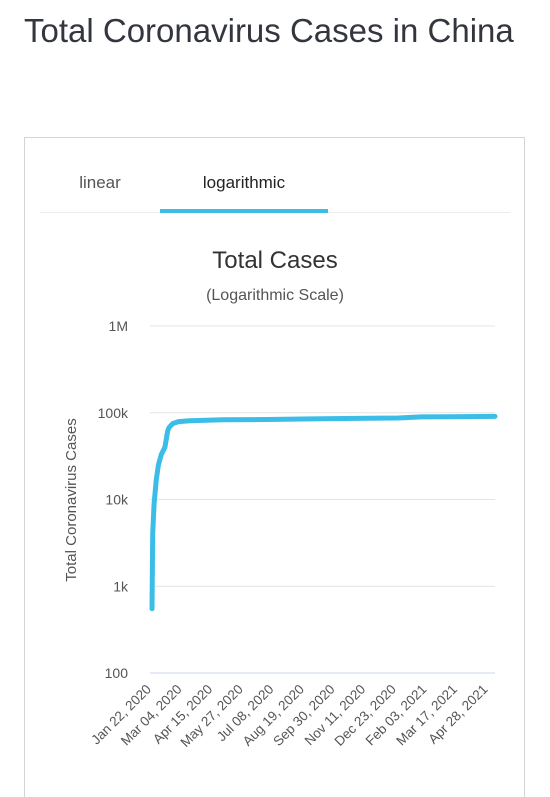  What do you see at coordinates (118, 326) in the screenshot?
I see `y-tick-label: 1M` at bounding box center [118, 326].